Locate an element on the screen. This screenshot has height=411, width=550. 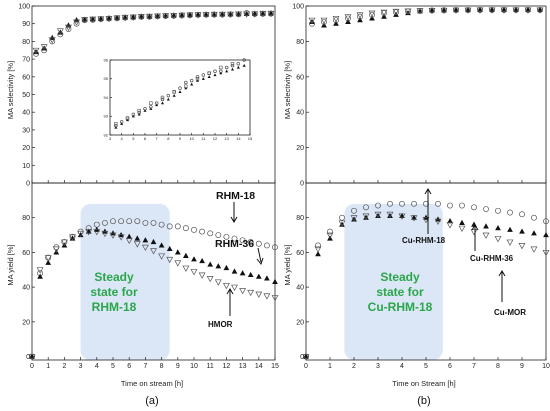
a-annotation-hmor: HMOR is located at coordinates (220, 324).